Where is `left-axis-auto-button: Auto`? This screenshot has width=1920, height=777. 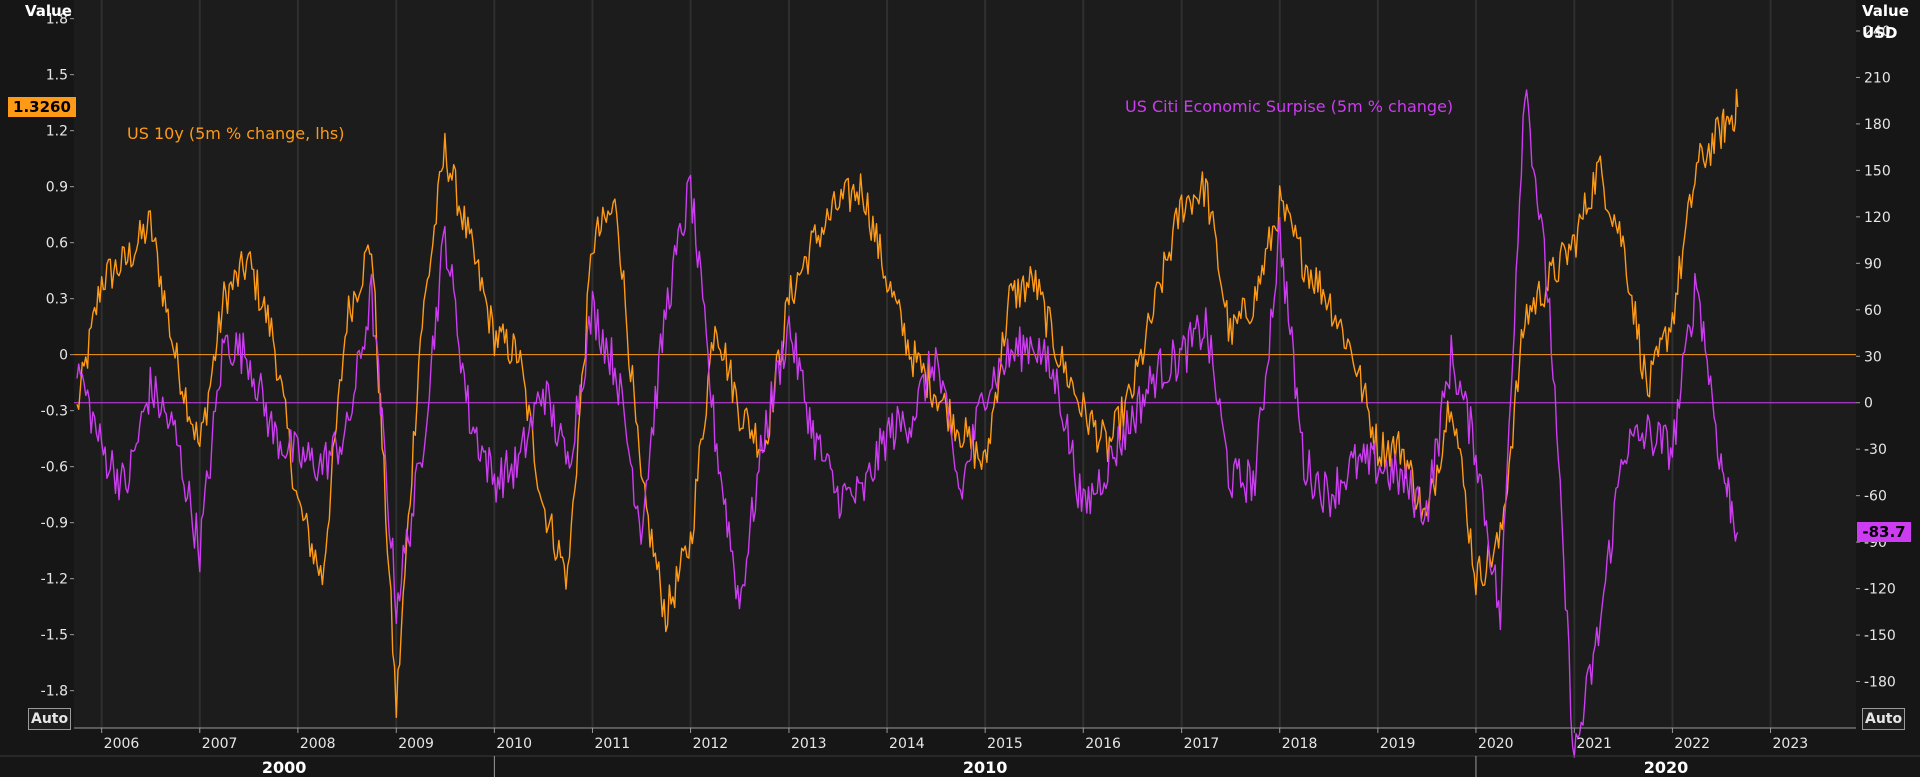
left-axis-auto-button: Auto is located at coordinates (50, 719).